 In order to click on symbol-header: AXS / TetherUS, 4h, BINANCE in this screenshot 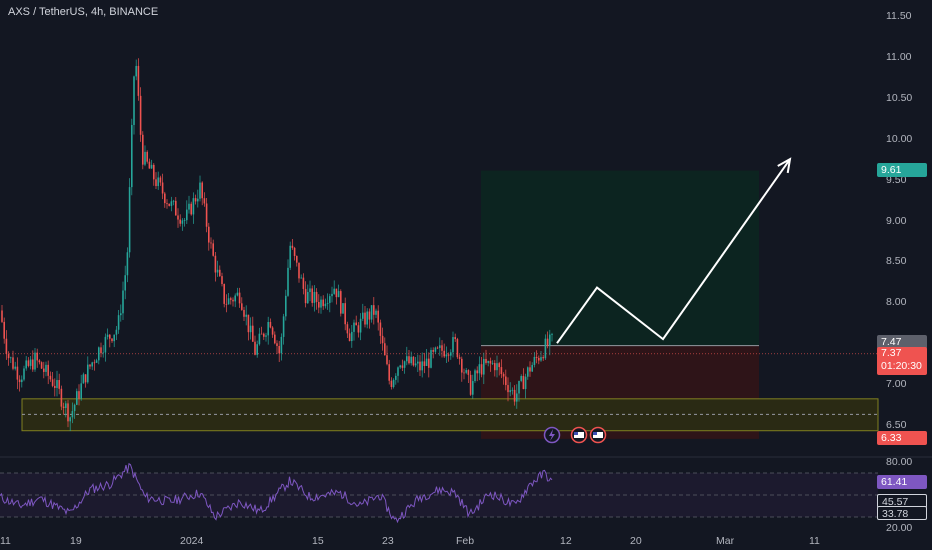, I will do `click(83, 12)`.